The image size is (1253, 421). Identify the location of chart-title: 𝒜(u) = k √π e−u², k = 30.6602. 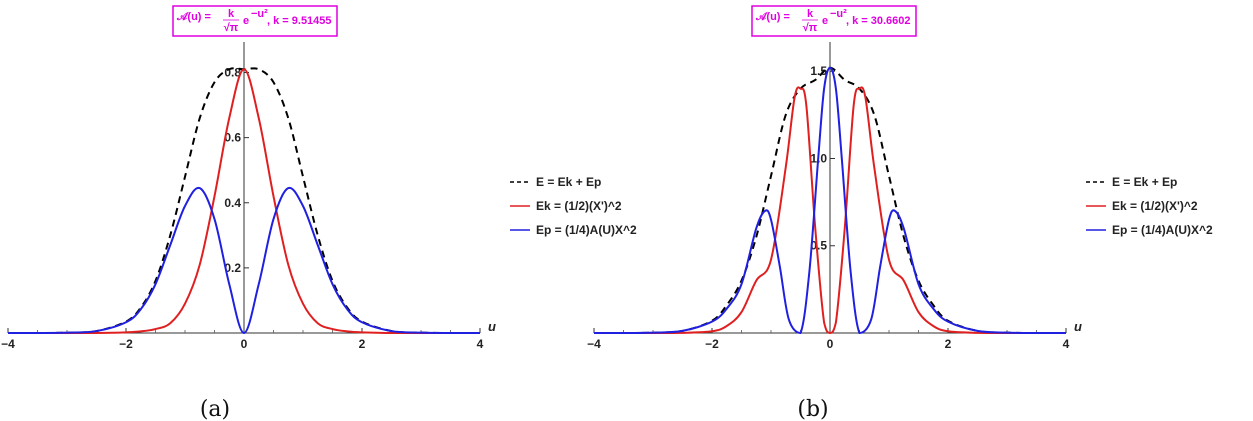
(833, 21).